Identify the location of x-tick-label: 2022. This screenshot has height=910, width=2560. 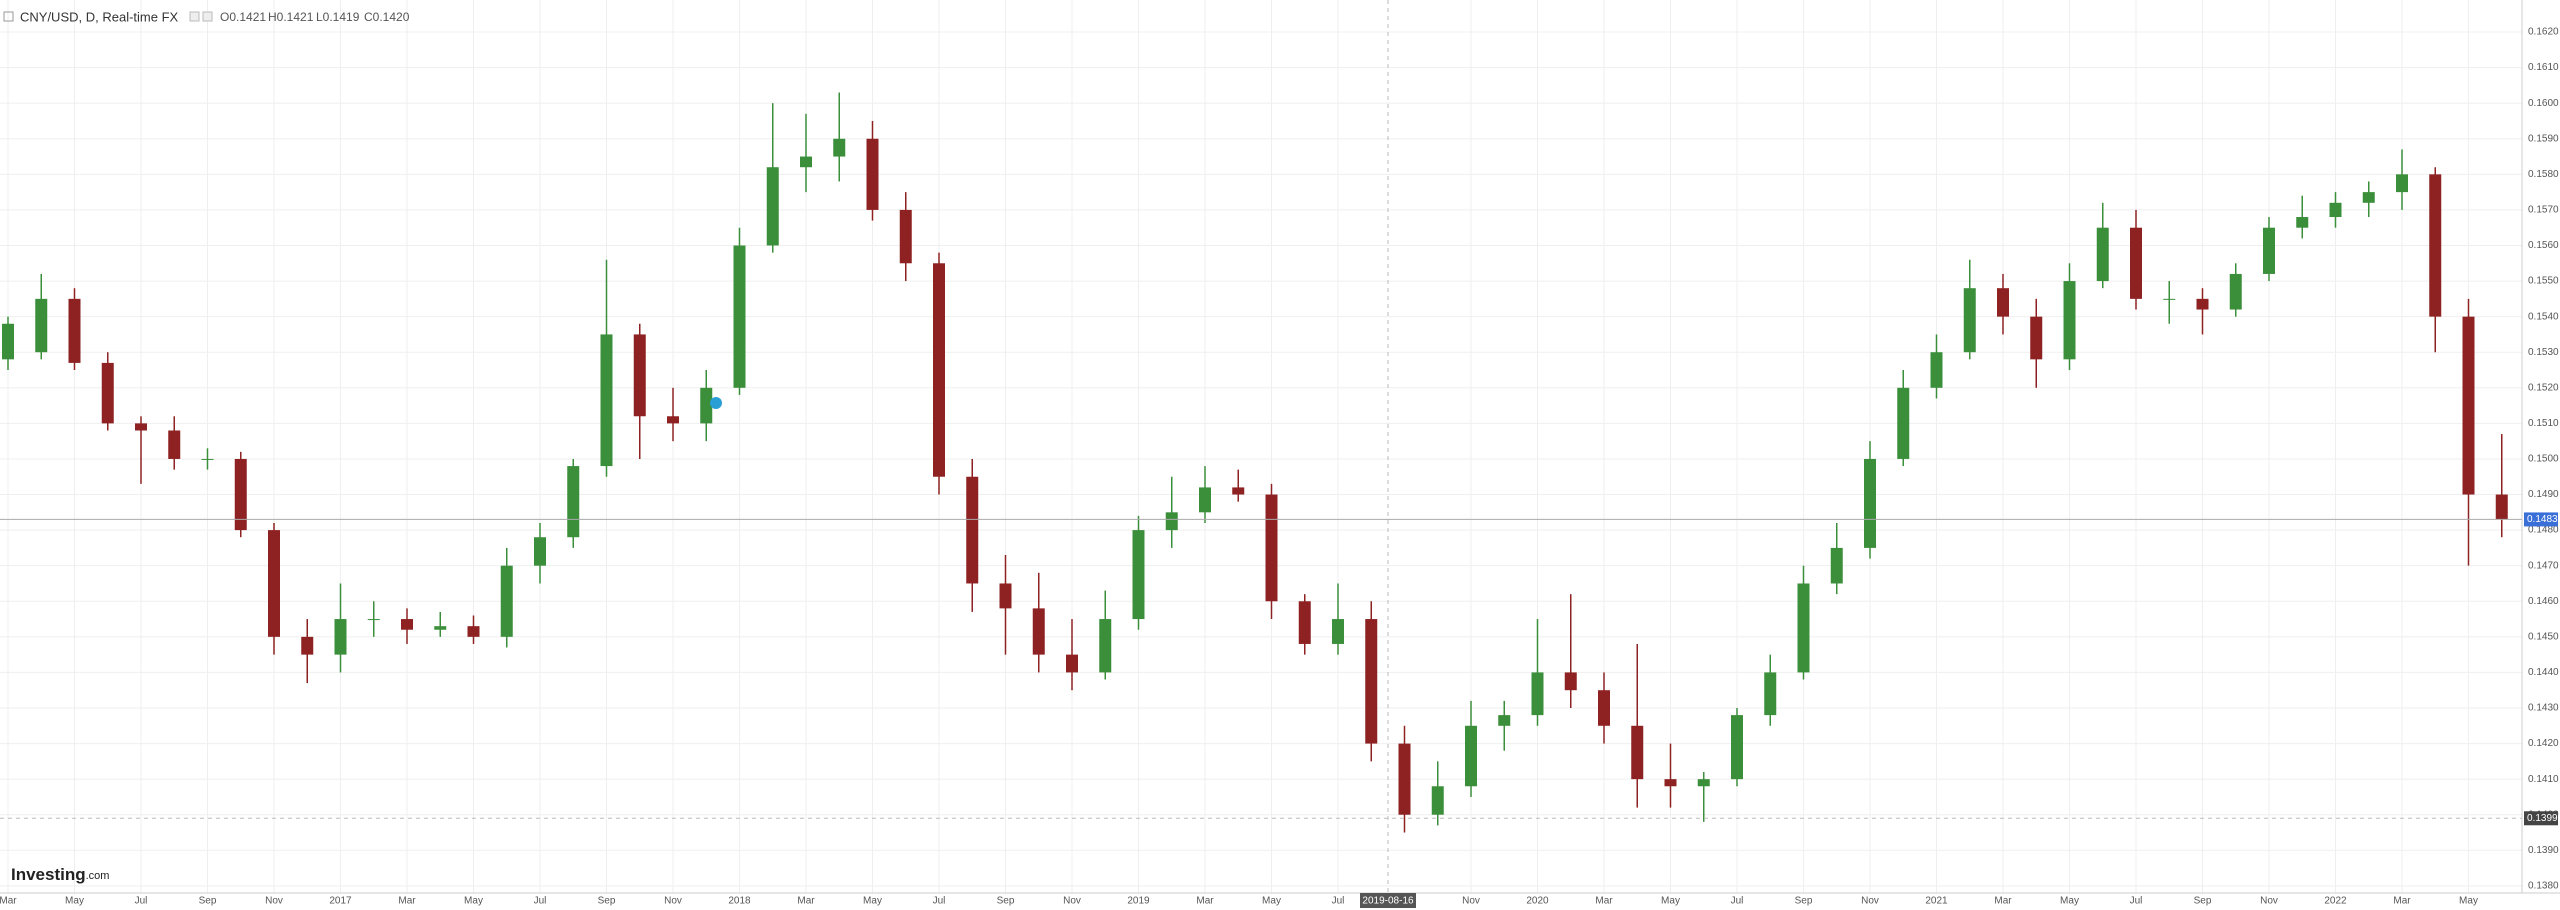
(2335, 901).